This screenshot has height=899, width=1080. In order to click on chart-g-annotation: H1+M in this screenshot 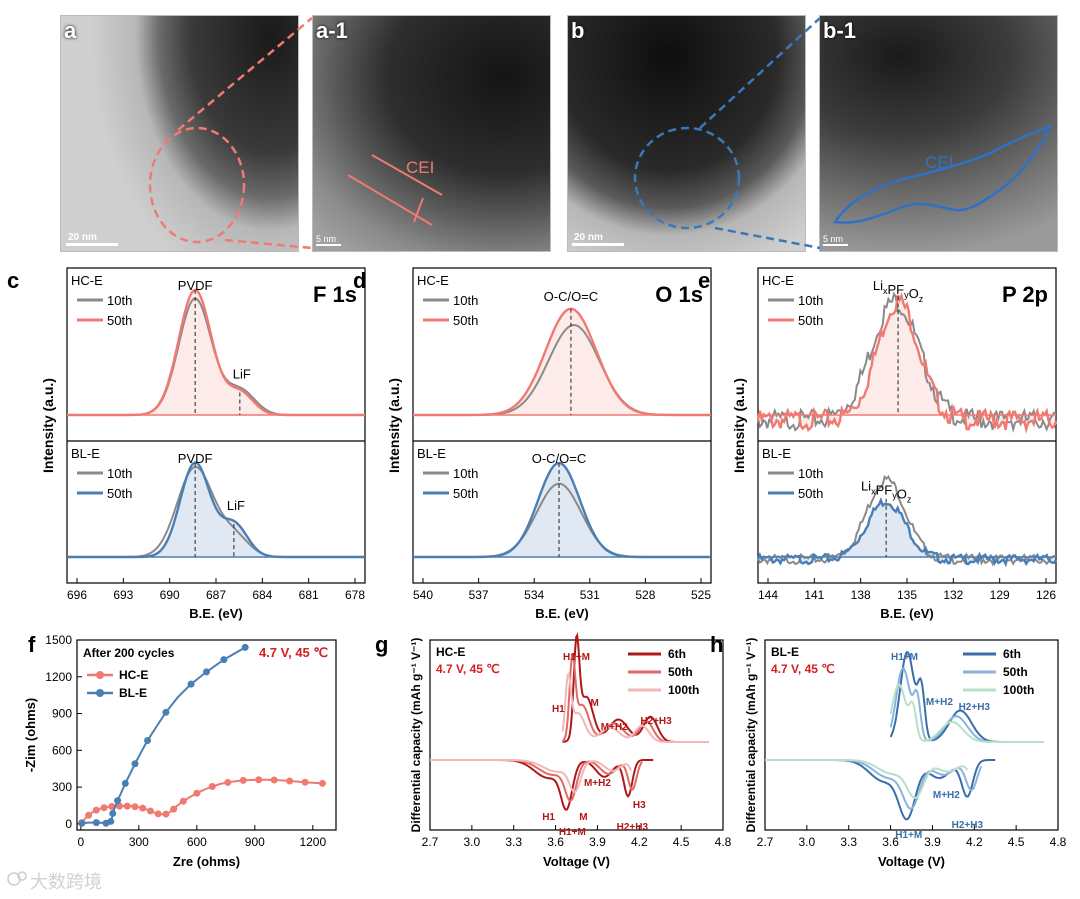, I will do `click(572, 832)`.